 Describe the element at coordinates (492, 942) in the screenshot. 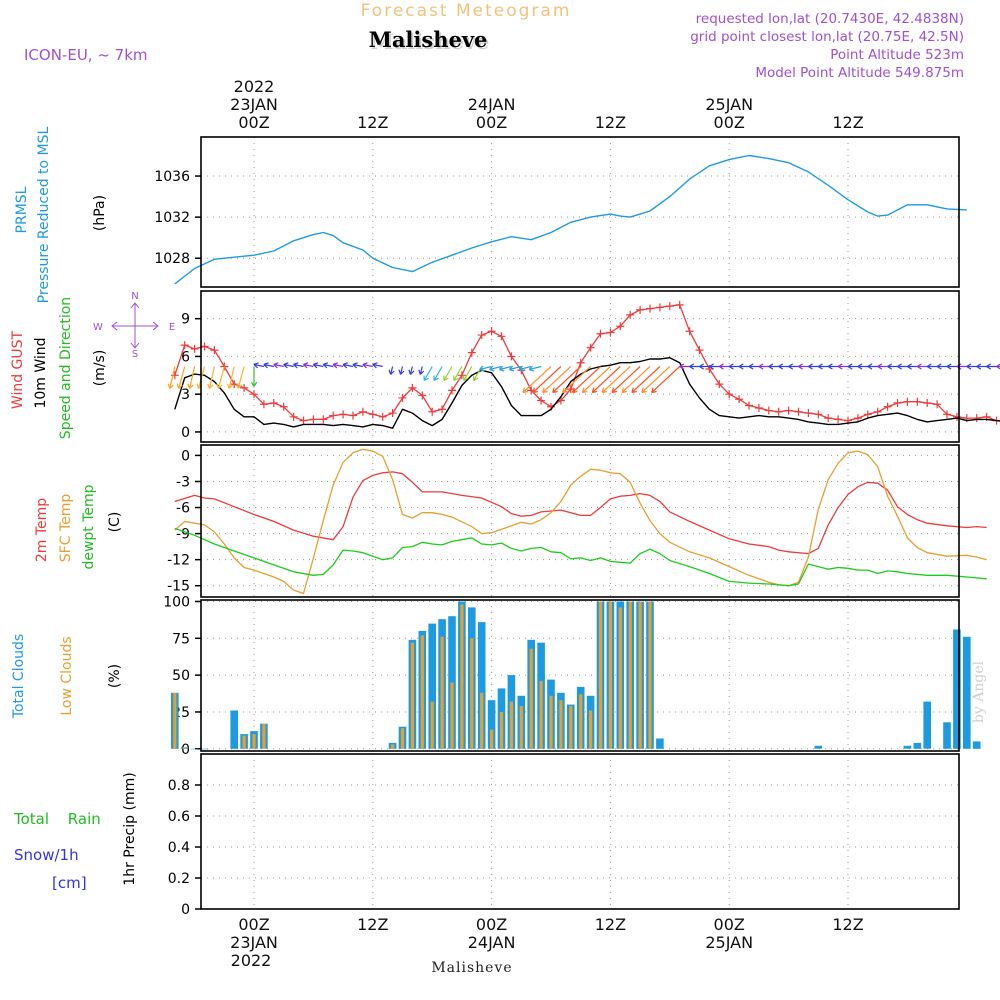

I see `bottom-date-label: 24JAN` at that location.